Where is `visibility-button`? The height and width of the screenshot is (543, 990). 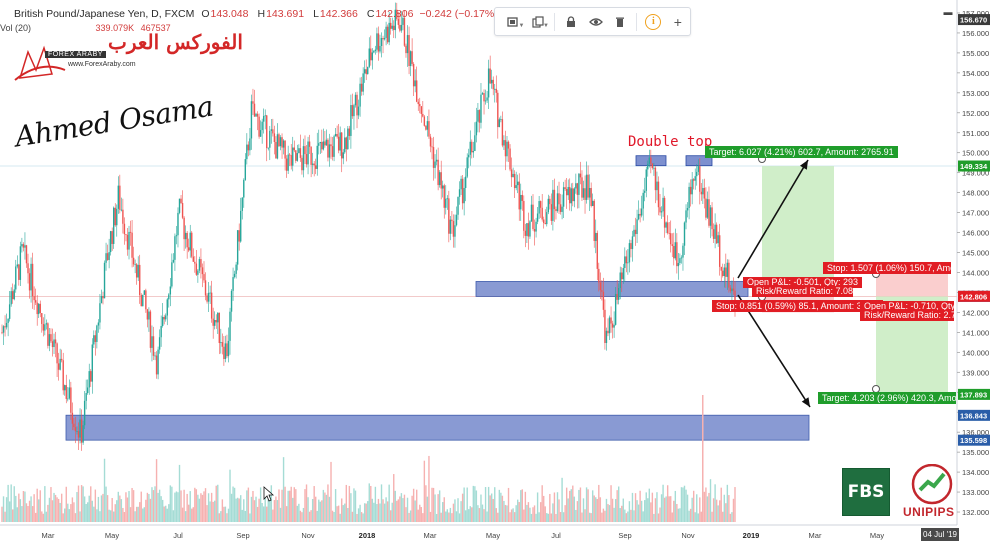
visibility-button is located at coordinates (595, 22).